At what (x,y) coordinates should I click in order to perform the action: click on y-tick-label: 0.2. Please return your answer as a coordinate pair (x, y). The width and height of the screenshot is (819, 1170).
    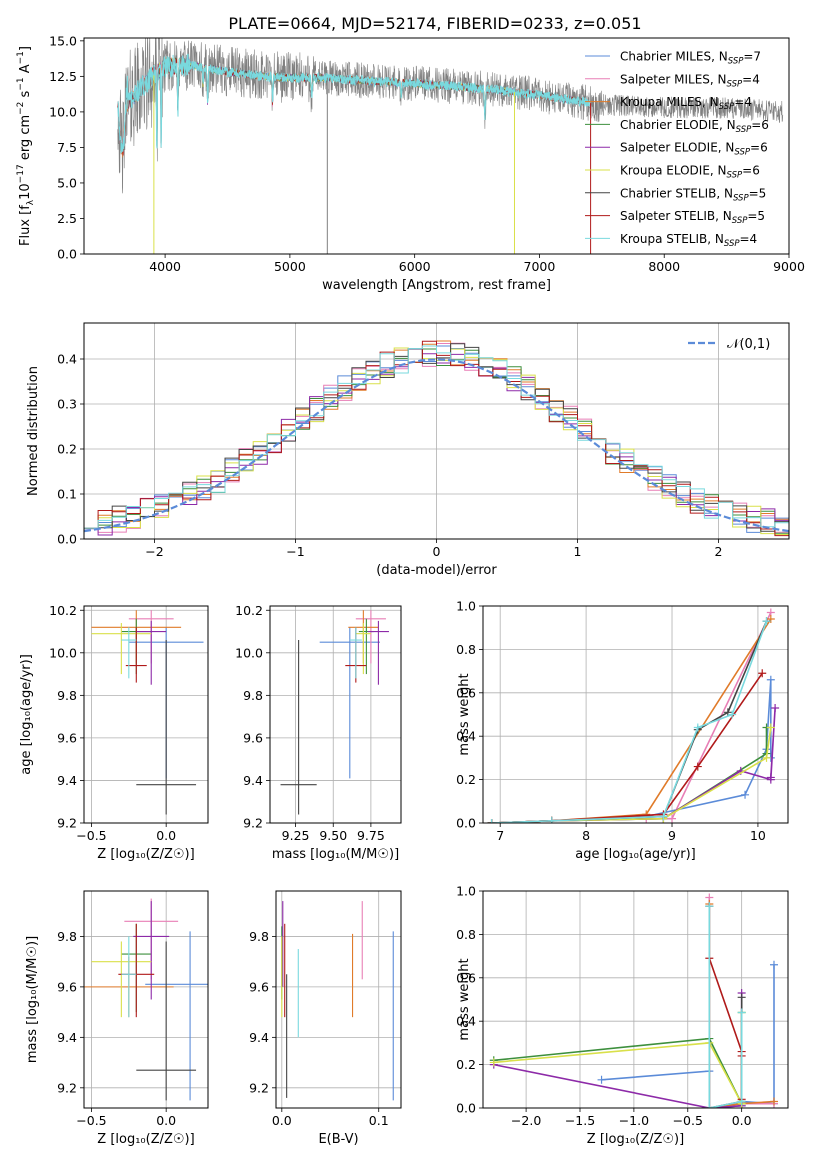
    Looking at the image, I should click on (466, 1064).